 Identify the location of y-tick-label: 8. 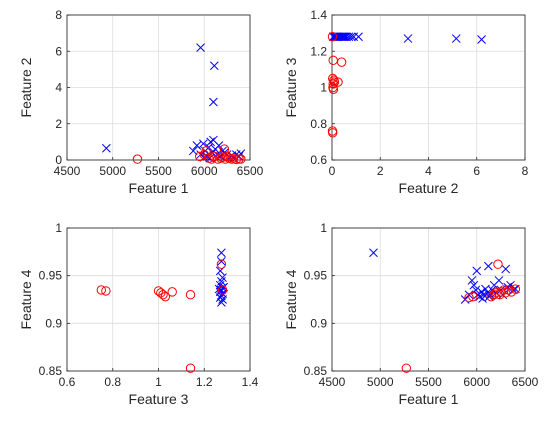
(58, 15).